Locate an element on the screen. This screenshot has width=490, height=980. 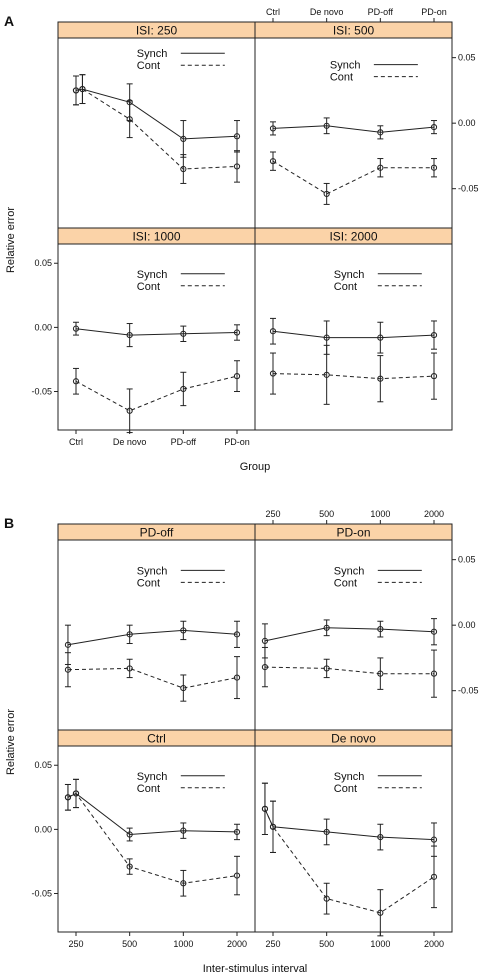
panel-b-letter: B is located at coordinates (9, 523).